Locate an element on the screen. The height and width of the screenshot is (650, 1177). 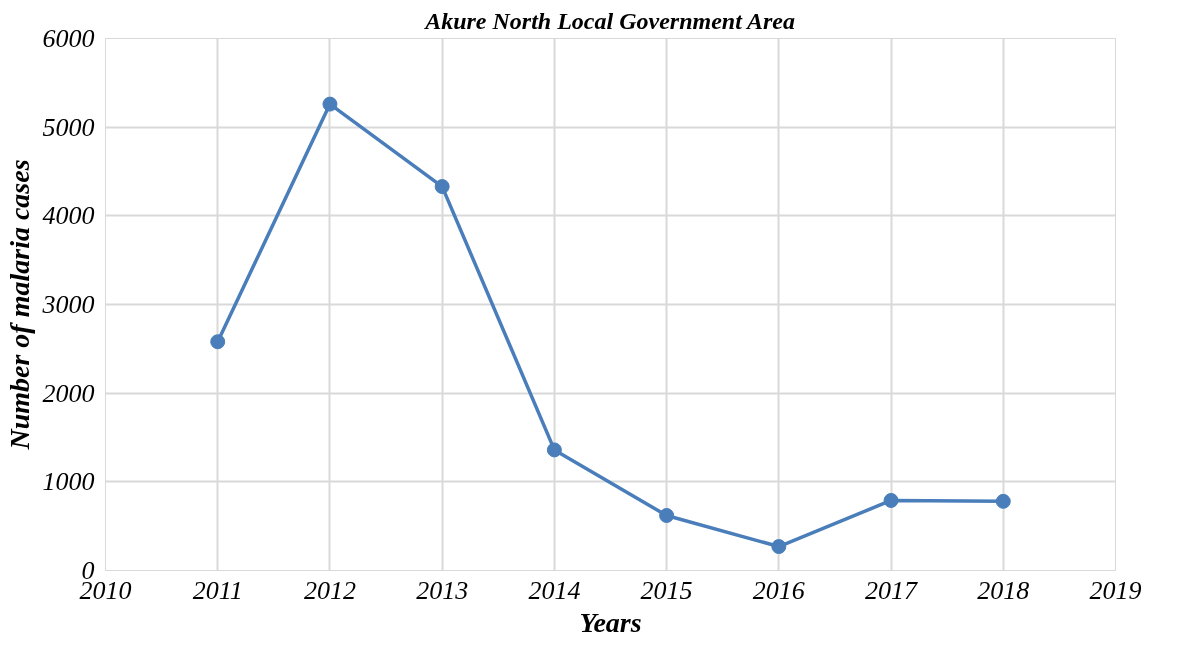
x-tick-label: 2019 is located at coordinates (1115, 590).